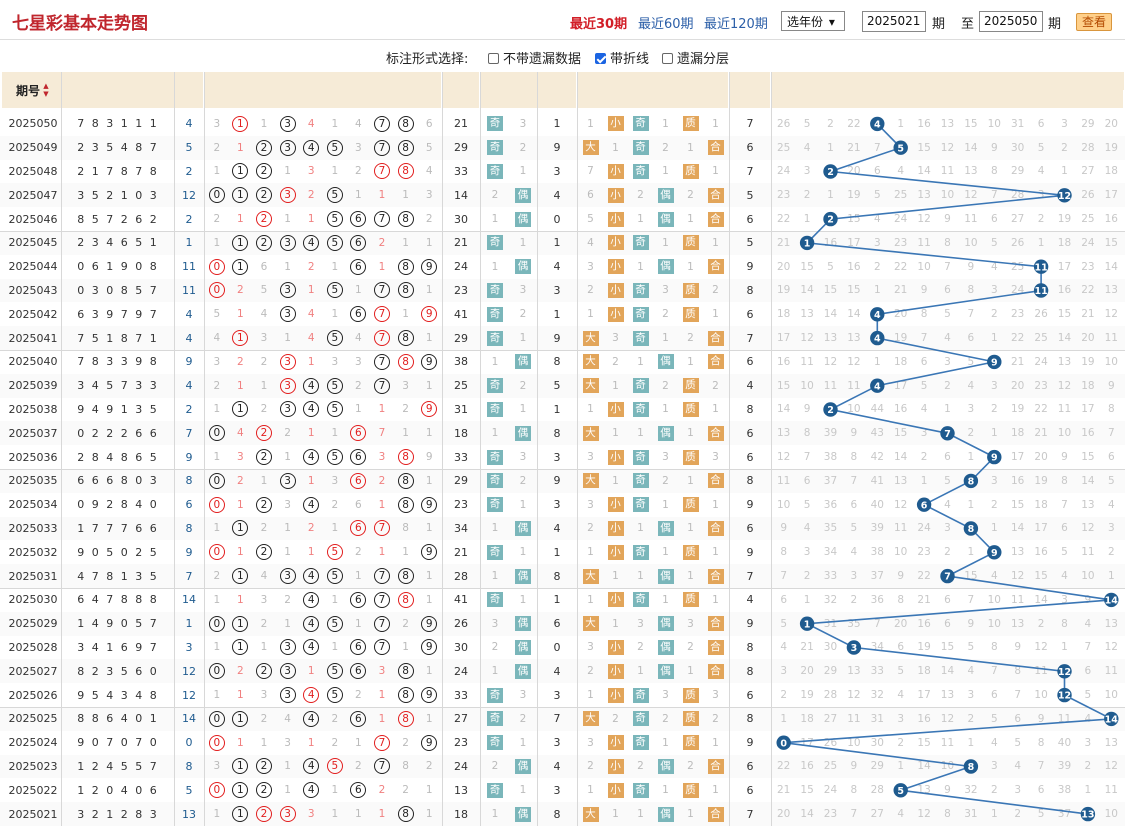 Image resolution: width=1125 pixels, height=826 pixels. Describe the element at coordinates (495, 386) in the screenshot. I see `parity-cell: 奇` at that location.